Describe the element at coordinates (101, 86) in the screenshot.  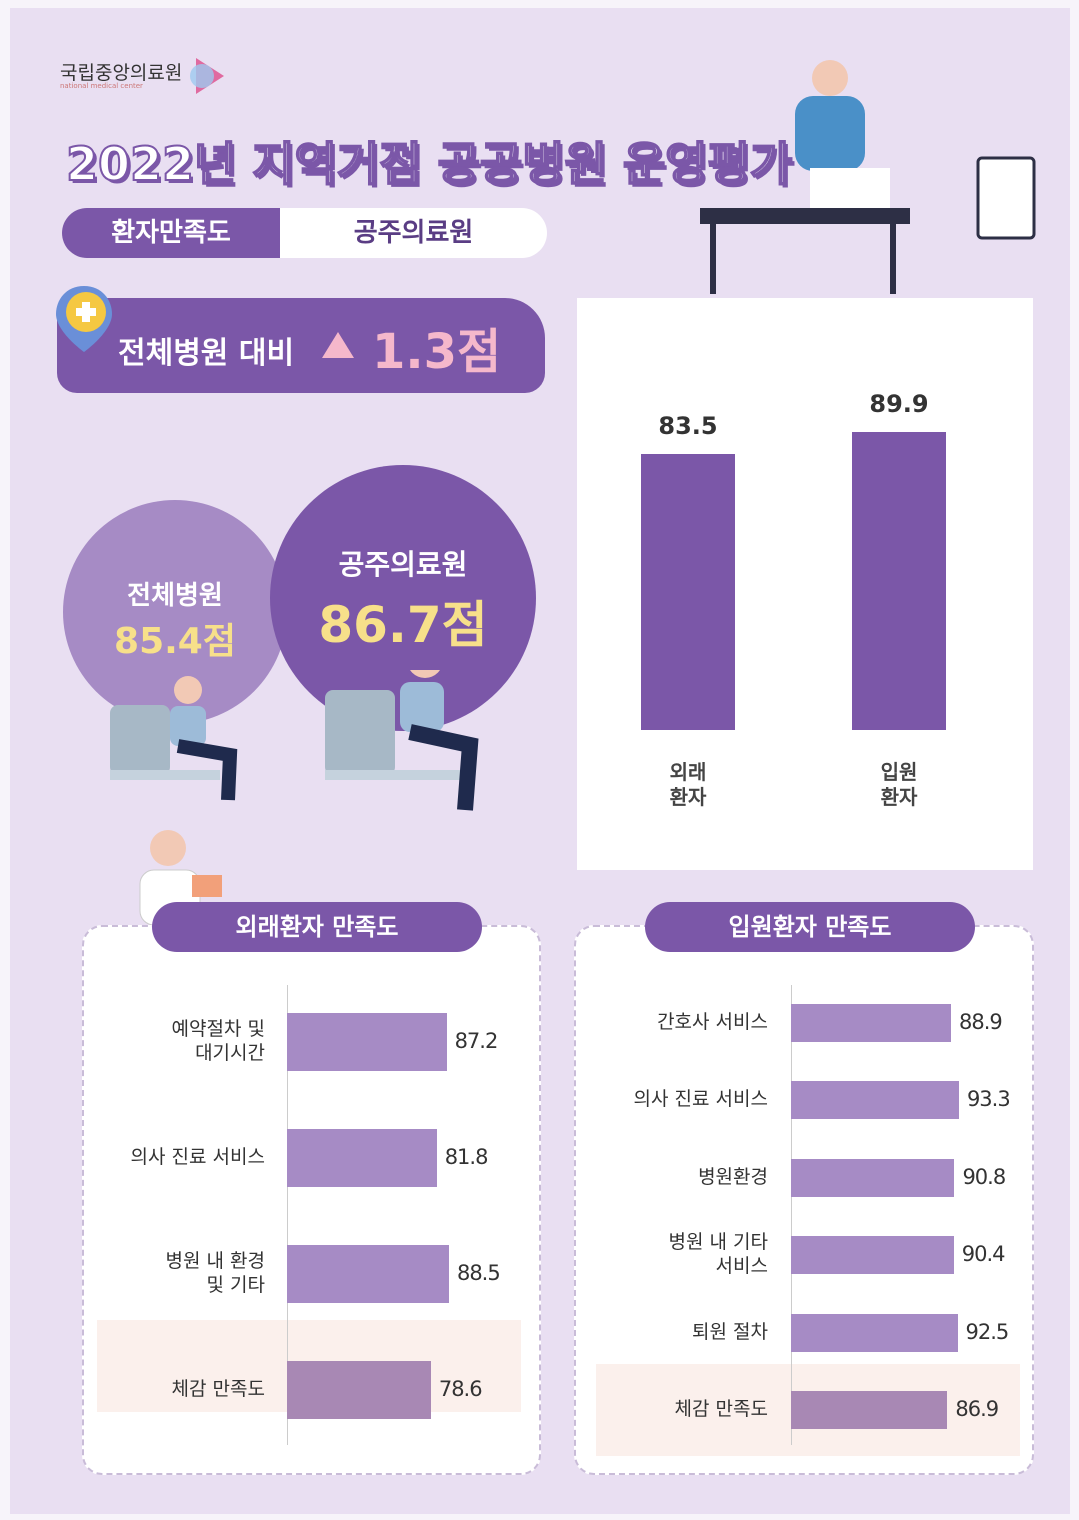
I see `logo-subtitle: national medical center` at that location.